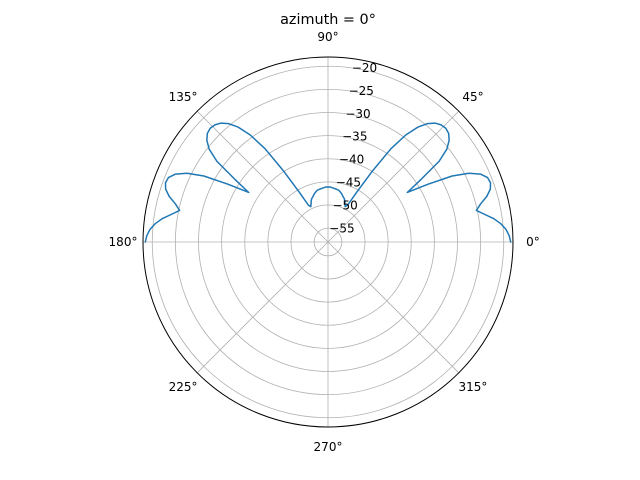 The width and height of the screenshot is (640, 480). What do you see at coordinates (328, 20) in the screenshot?
I see `chart-title: azimuth = 0°` at bounding box center [328, 20].